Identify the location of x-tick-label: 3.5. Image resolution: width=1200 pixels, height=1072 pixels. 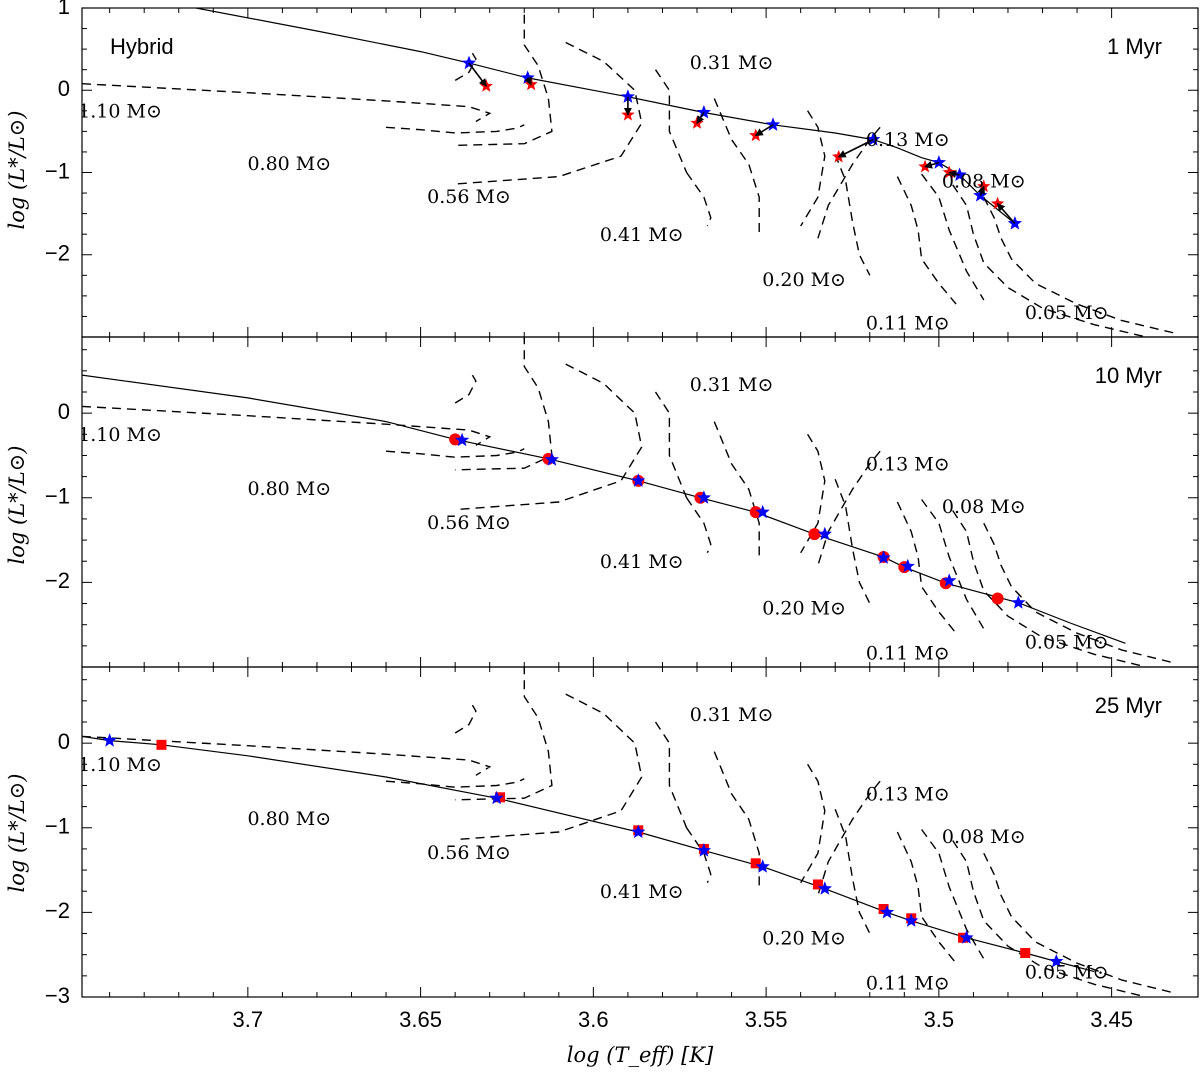
(939, 1019).